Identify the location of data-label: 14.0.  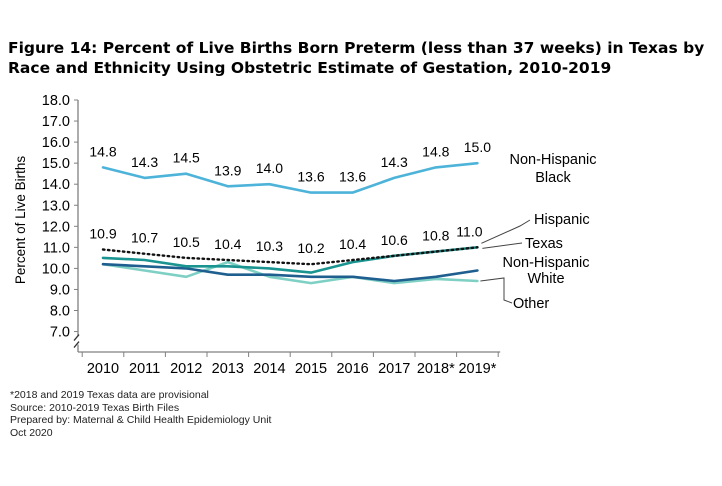
(269, 168).